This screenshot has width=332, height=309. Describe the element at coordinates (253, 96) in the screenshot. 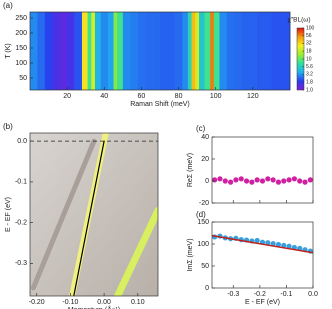

I see `x-tick-label: 120` at that location.